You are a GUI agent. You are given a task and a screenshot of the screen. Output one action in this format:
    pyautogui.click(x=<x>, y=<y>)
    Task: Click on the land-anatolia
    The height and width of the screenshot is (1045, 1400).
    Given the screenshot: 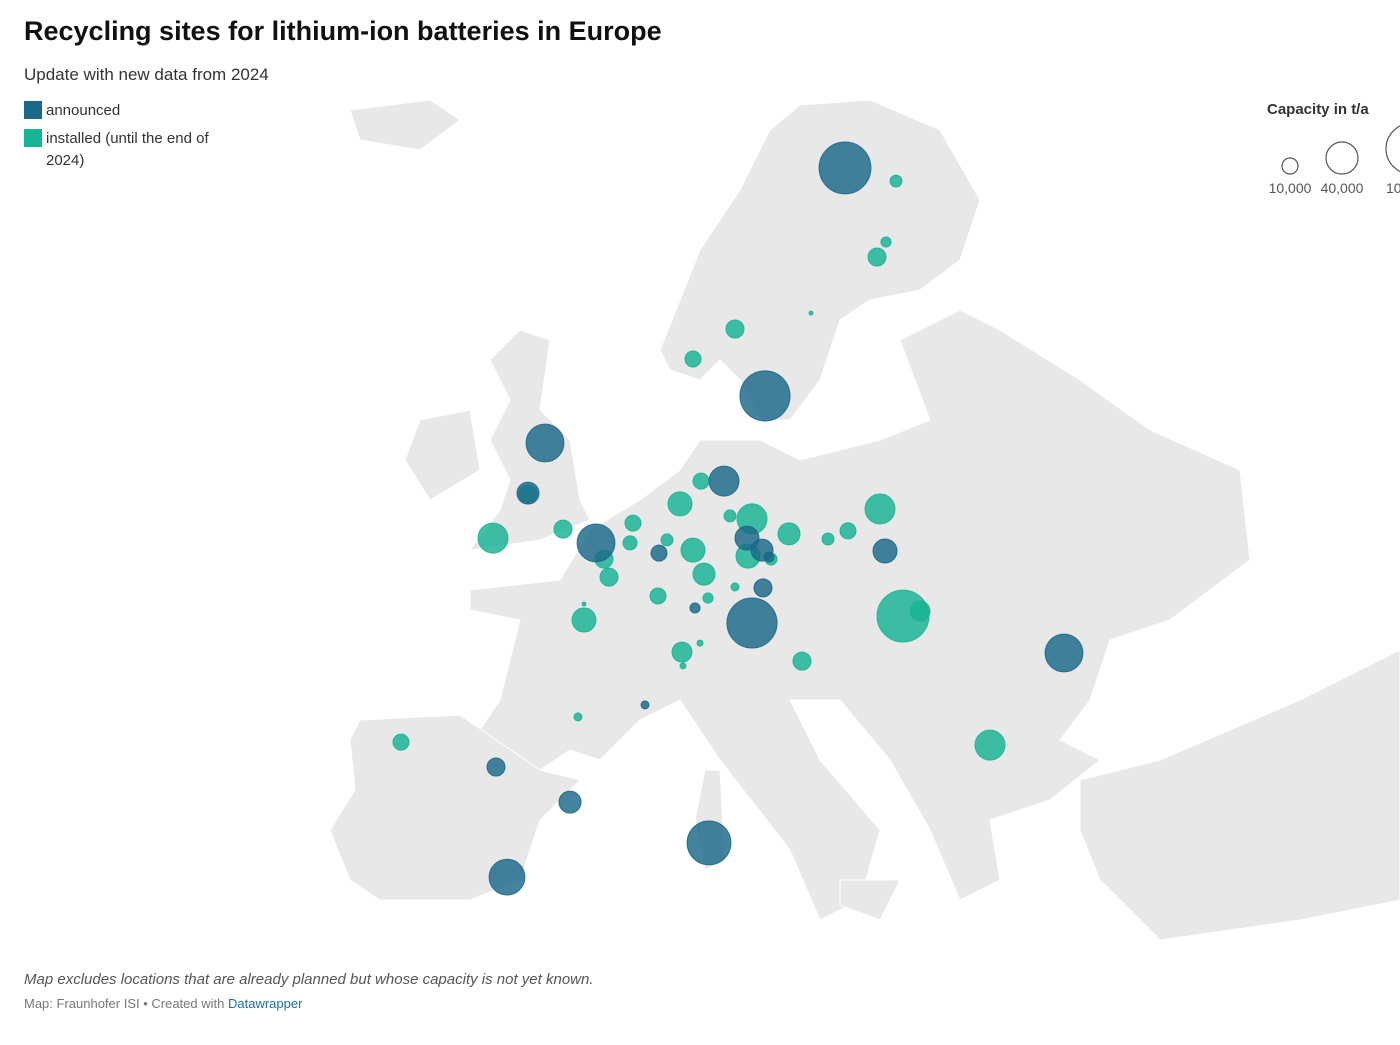 What is the action you would take?
    pyautogui.click(x=1239, y=795)
    